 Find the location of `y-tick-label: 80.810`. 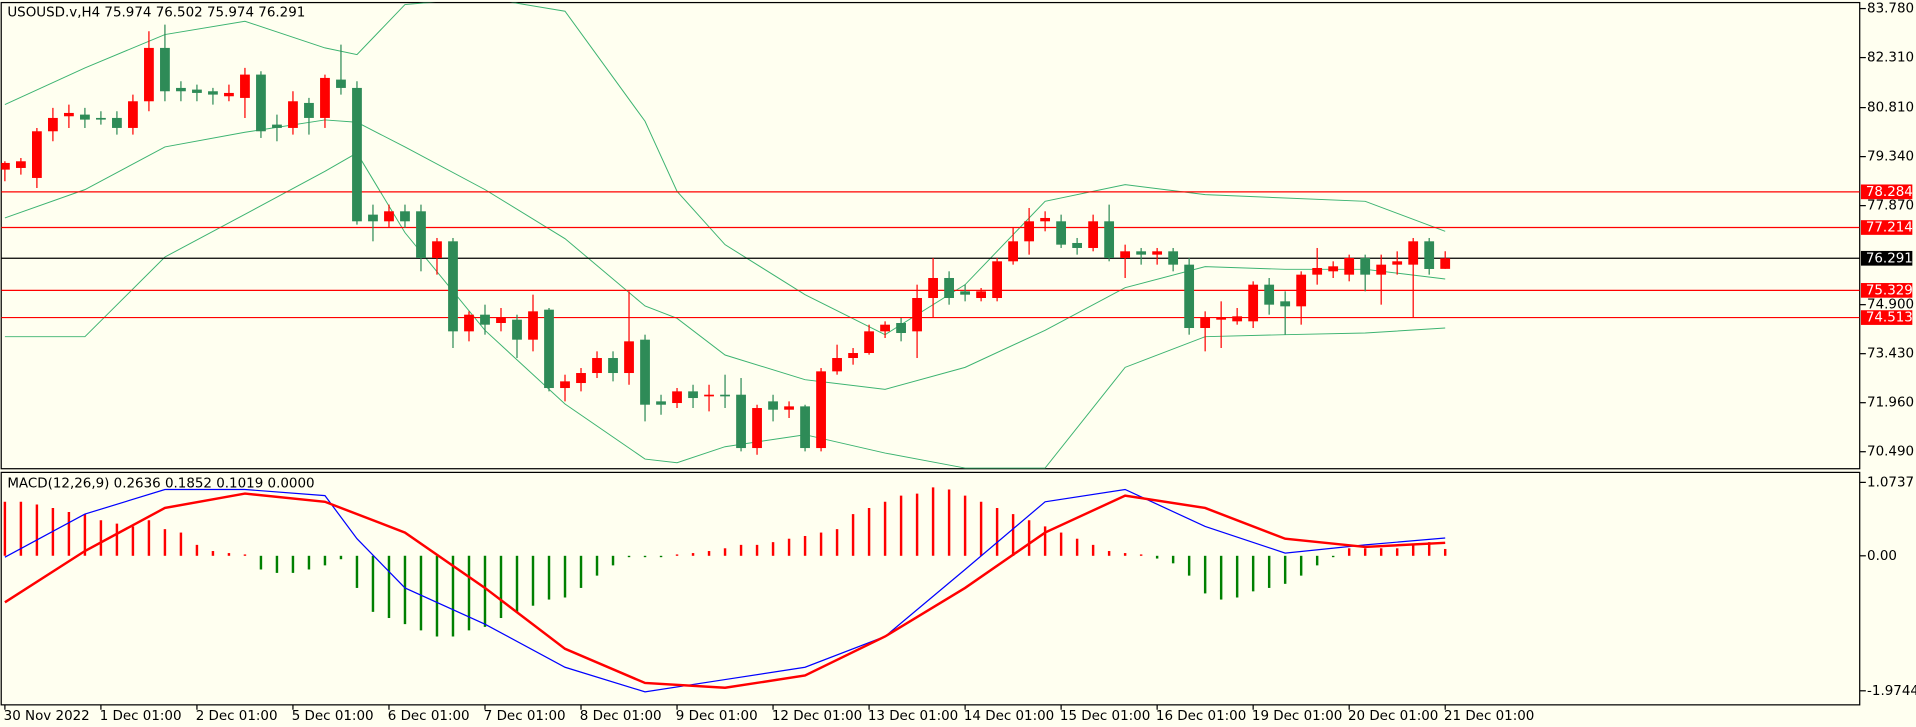

y-tick-label: 80.810 is located at coordinates (1890, 108).